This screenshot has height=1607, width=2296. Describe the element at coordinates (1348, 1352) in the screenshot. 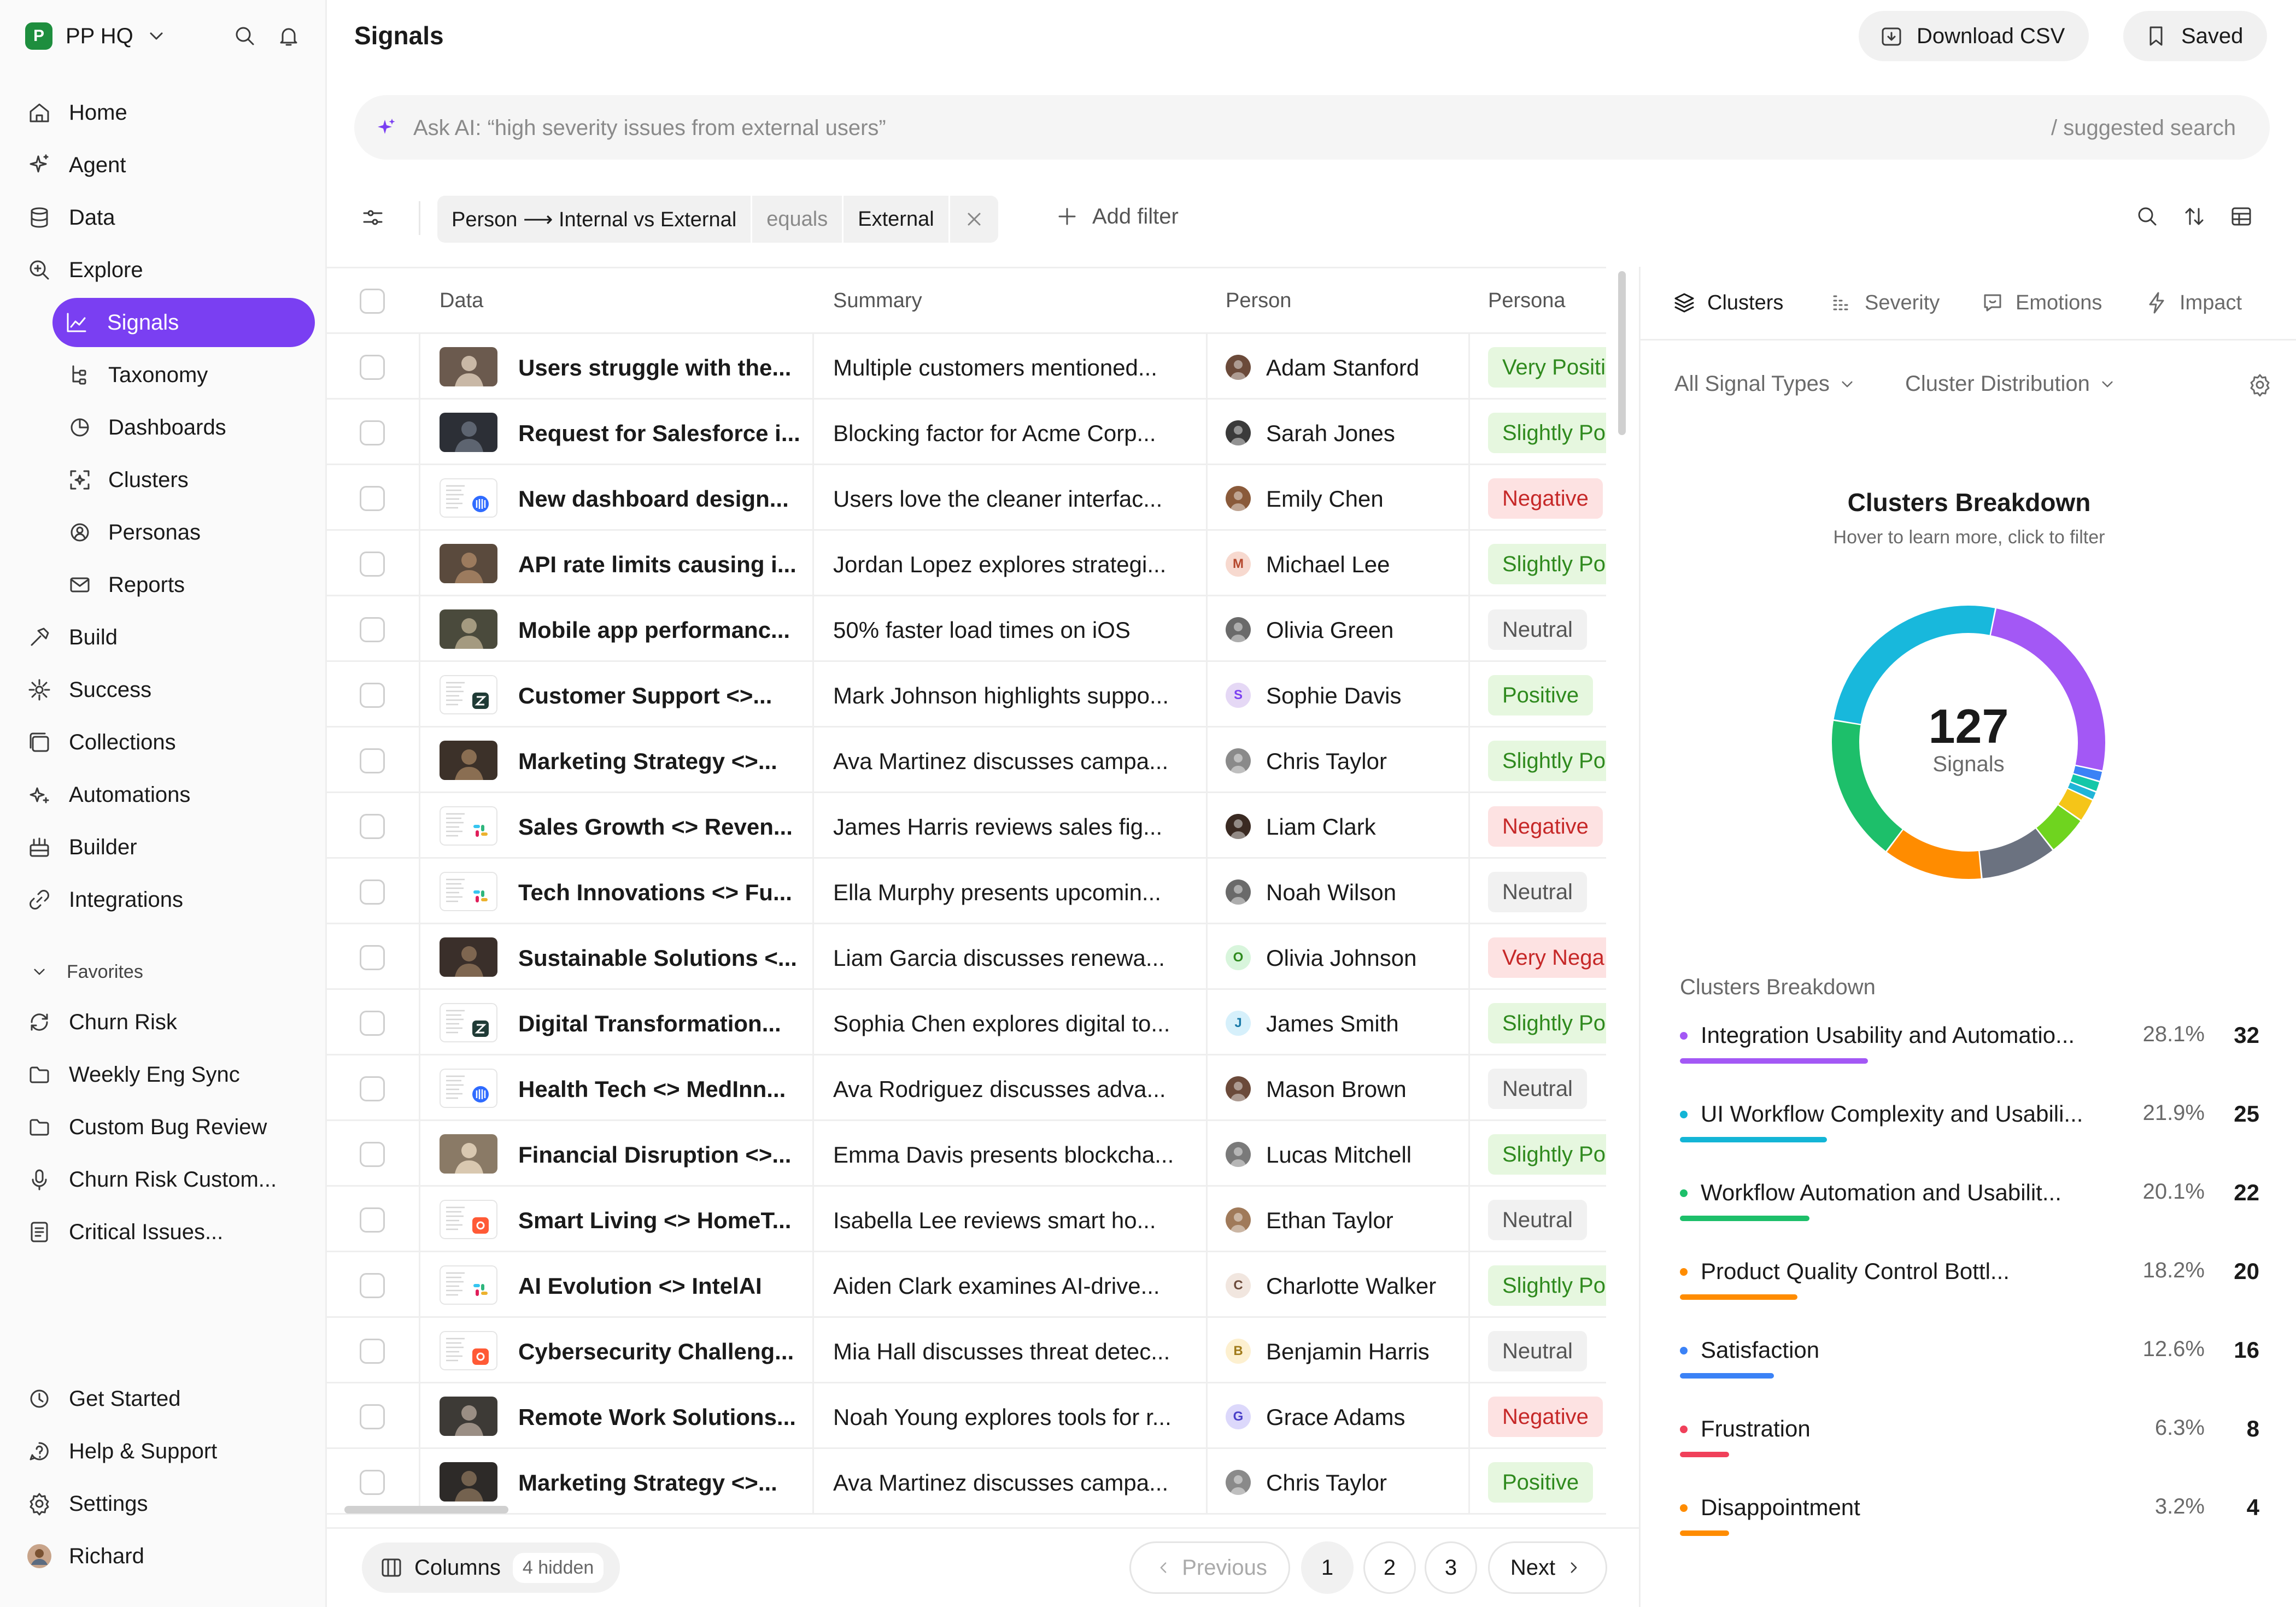

I see `person-name: Benjamin Harris` at that location.